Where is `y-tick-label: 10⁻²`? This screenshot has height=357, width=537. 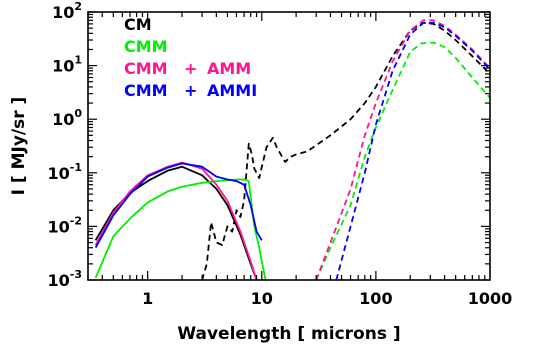
y-tick-label: 10⁻² is located at coordinates (65, 225).